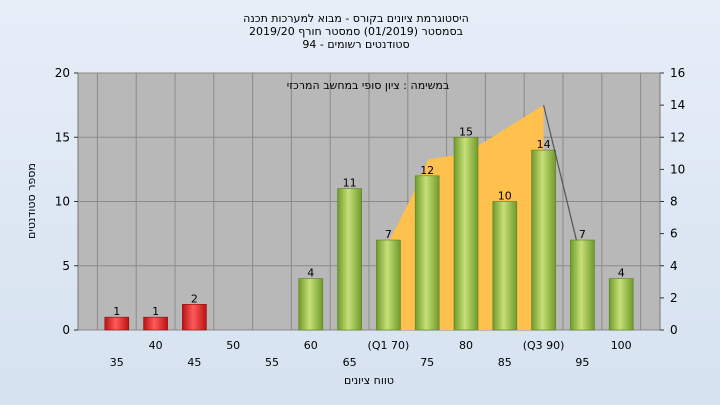 This screenshot has width=720, height=405. I want to click on x-tick-label: 50, so click(233, 345).